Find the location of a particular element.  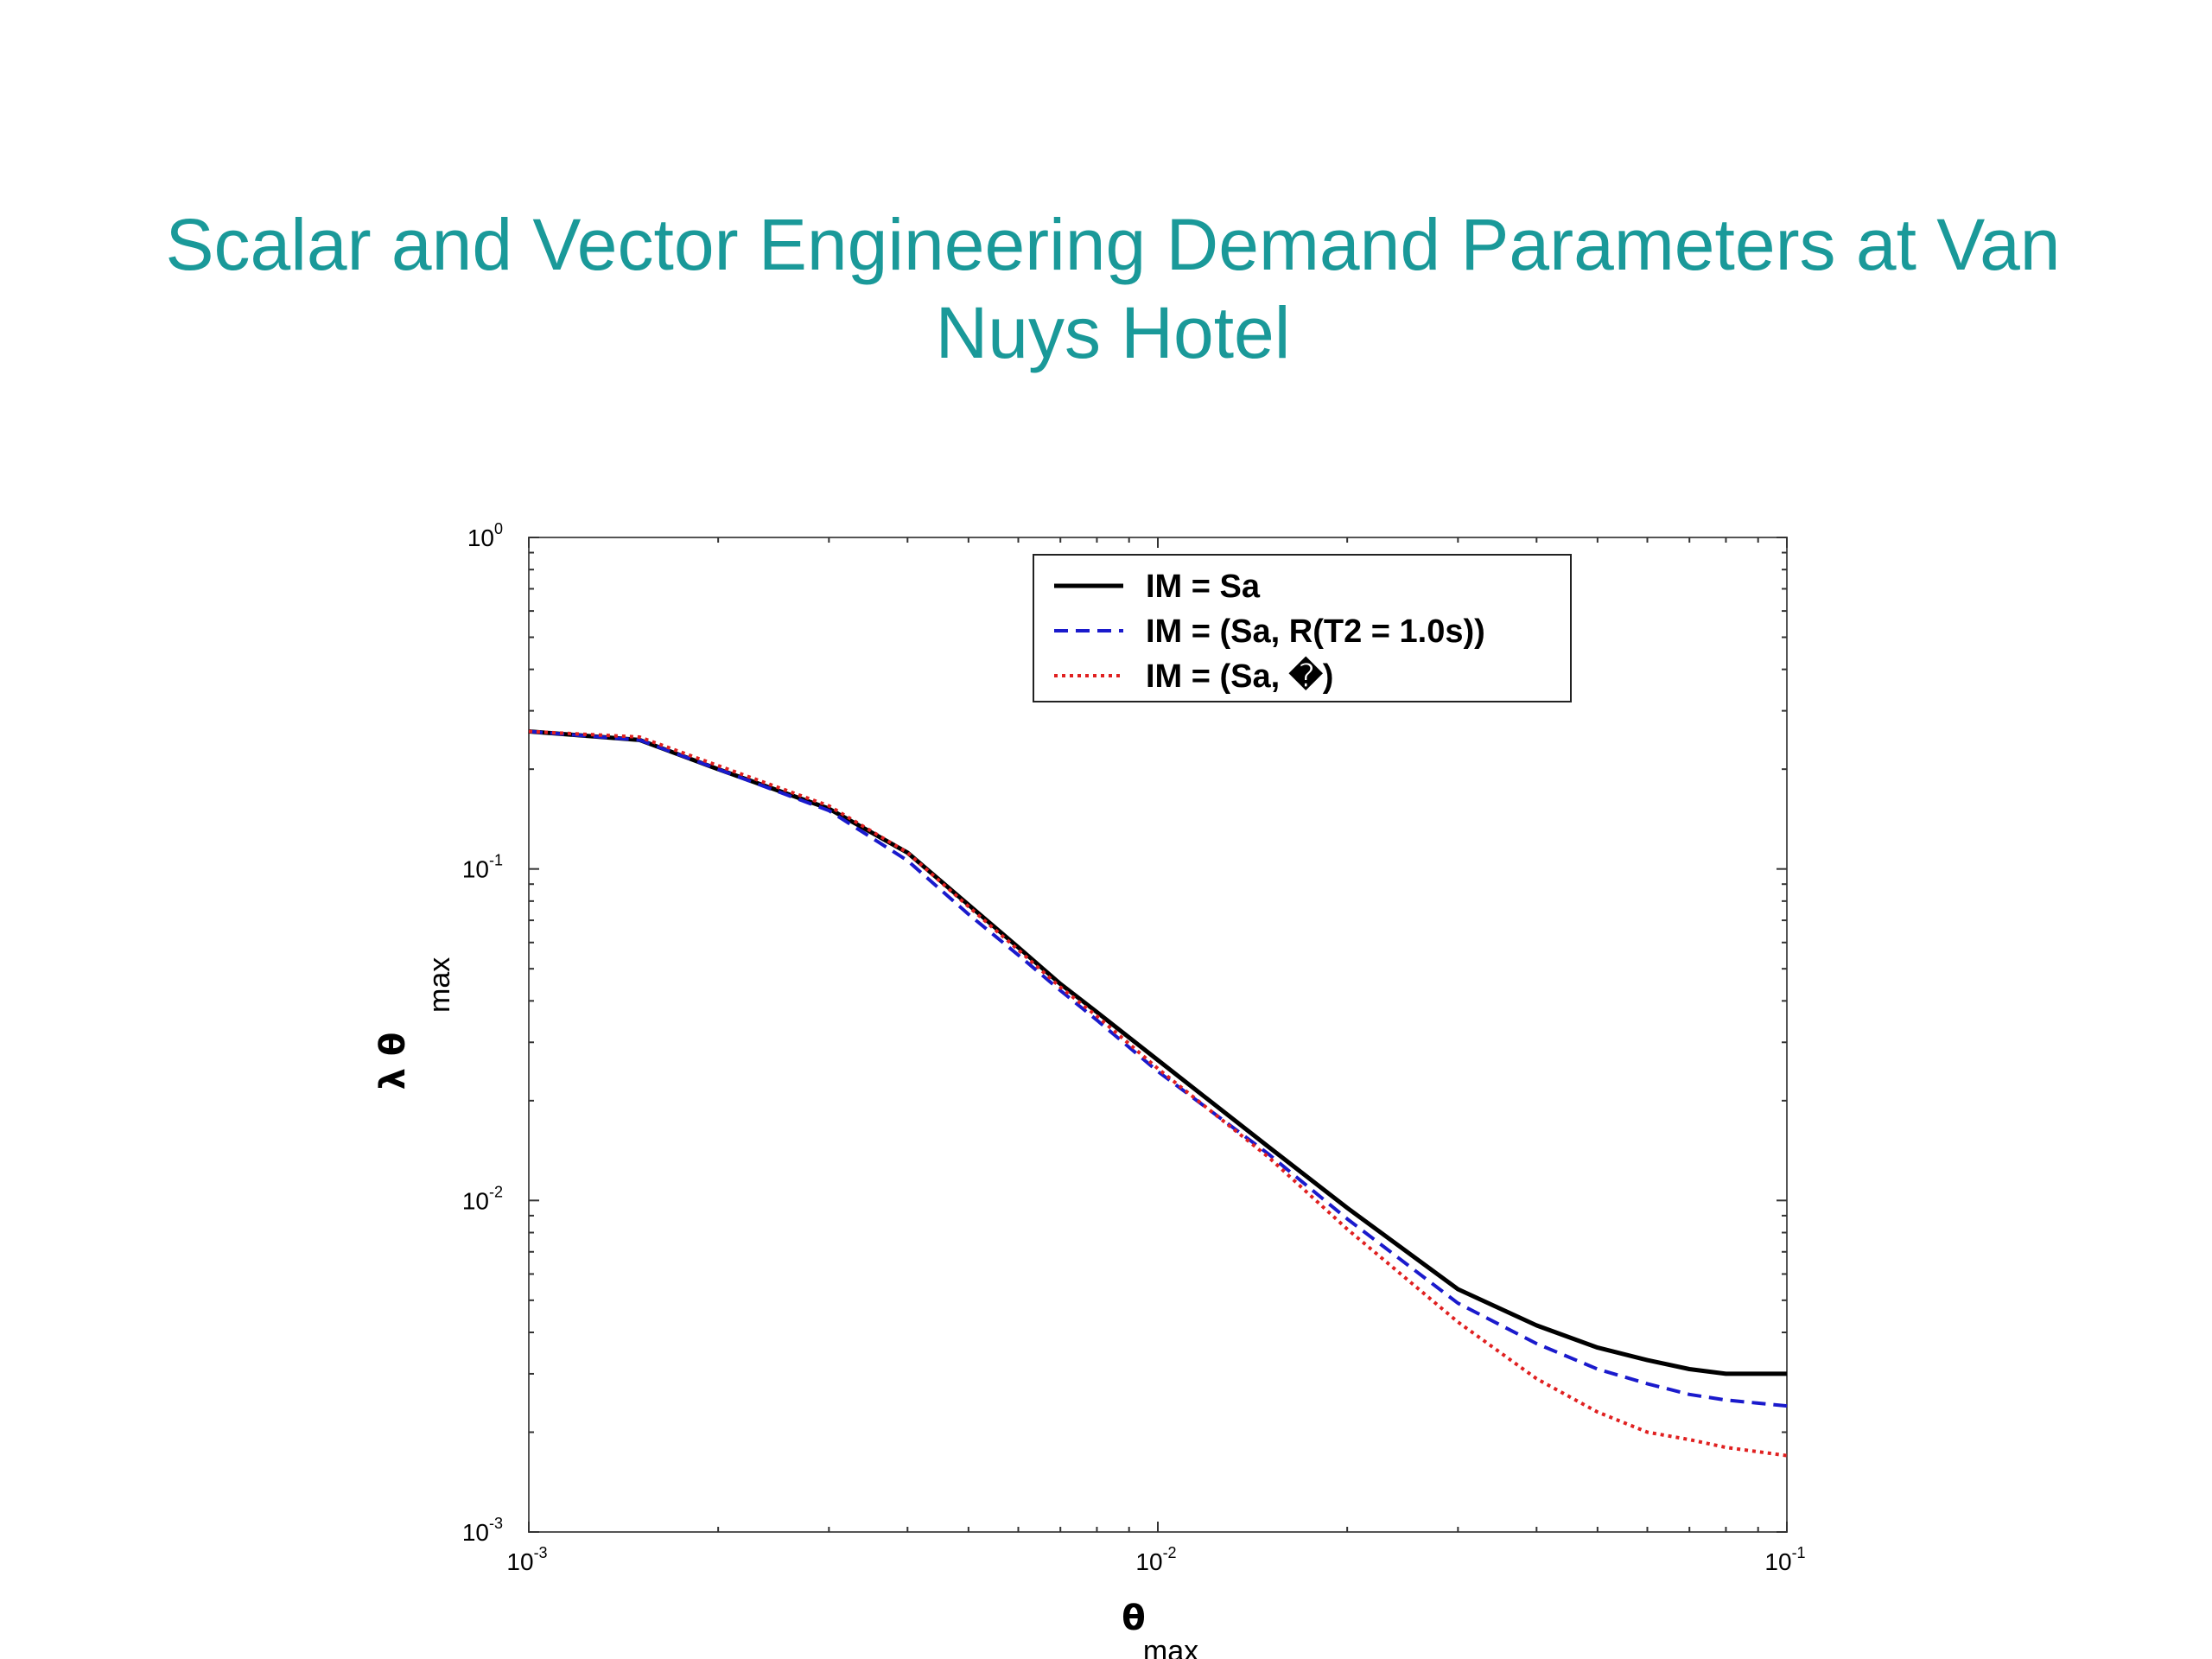

y-tick-label: 10⁰ is located at coordinates (485, 535).